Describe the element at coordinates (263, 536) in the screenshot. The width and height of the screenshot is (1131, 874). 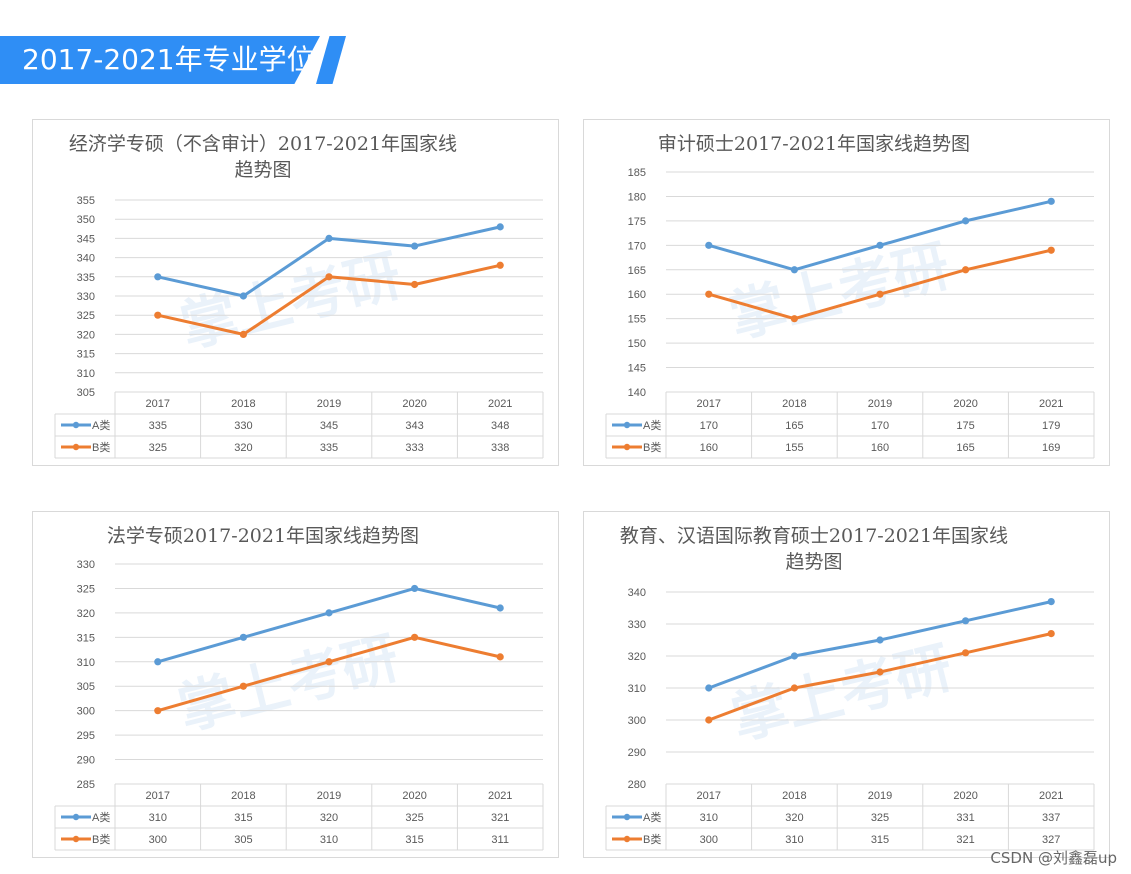
I see `chart-title: 法学专硕2017-2021年国家线趋势图` at that location.